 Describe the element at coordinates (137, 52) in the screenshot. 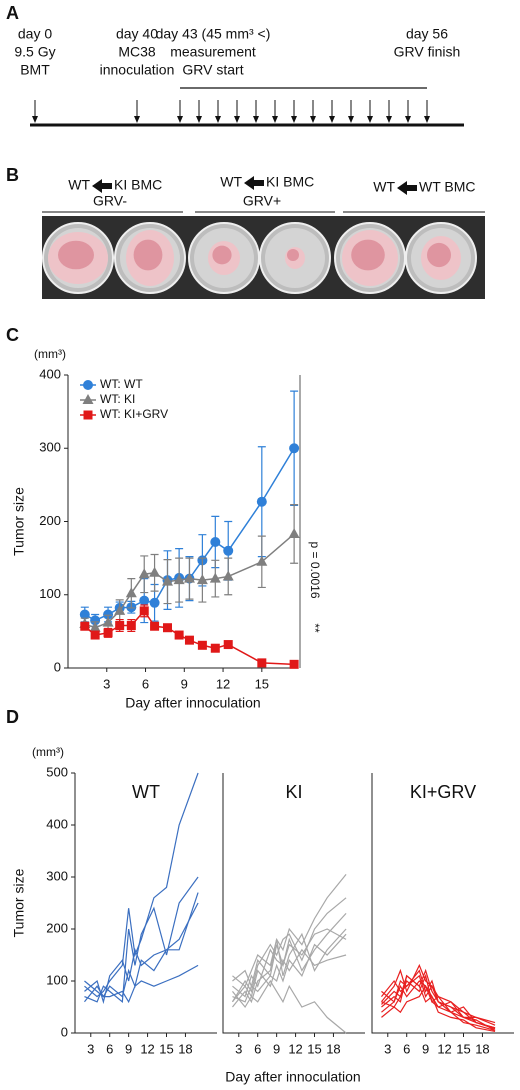

I see `timeline-label: MC38` at that location.